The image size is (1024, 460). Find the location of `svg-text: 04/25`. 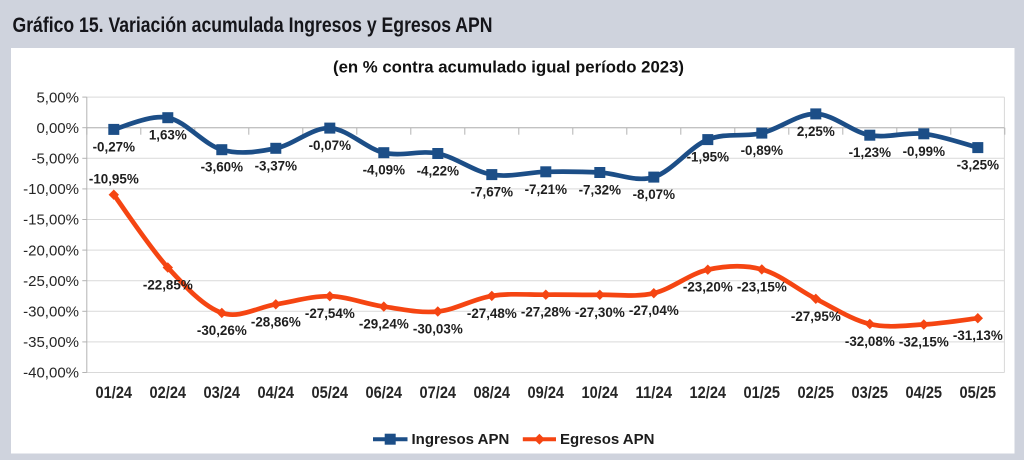

svg-text: 04/25 is located at coordinates (924, 393).